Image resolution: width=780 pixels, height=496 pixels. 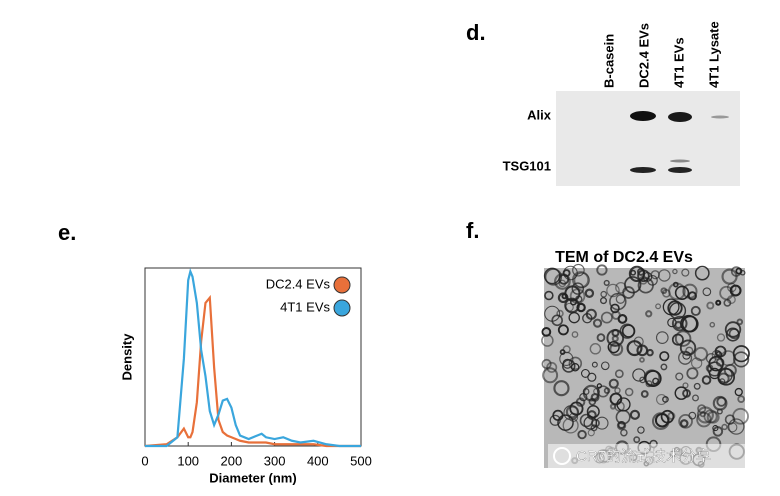 What do you see at coordinates (472, 230) in the screenshot?
I see `panel-label: f.` at bounding box center [472, 230].